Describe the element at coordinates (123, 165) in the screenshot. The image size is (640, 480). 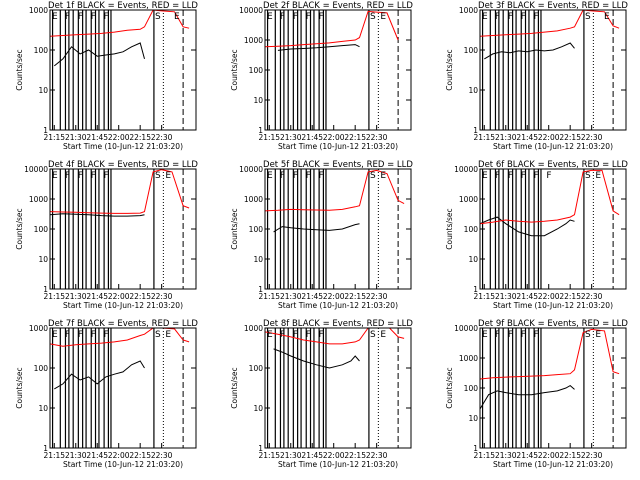
I see `chart-title: Det 4f BLACK = Events, RED = LLD` at that location.